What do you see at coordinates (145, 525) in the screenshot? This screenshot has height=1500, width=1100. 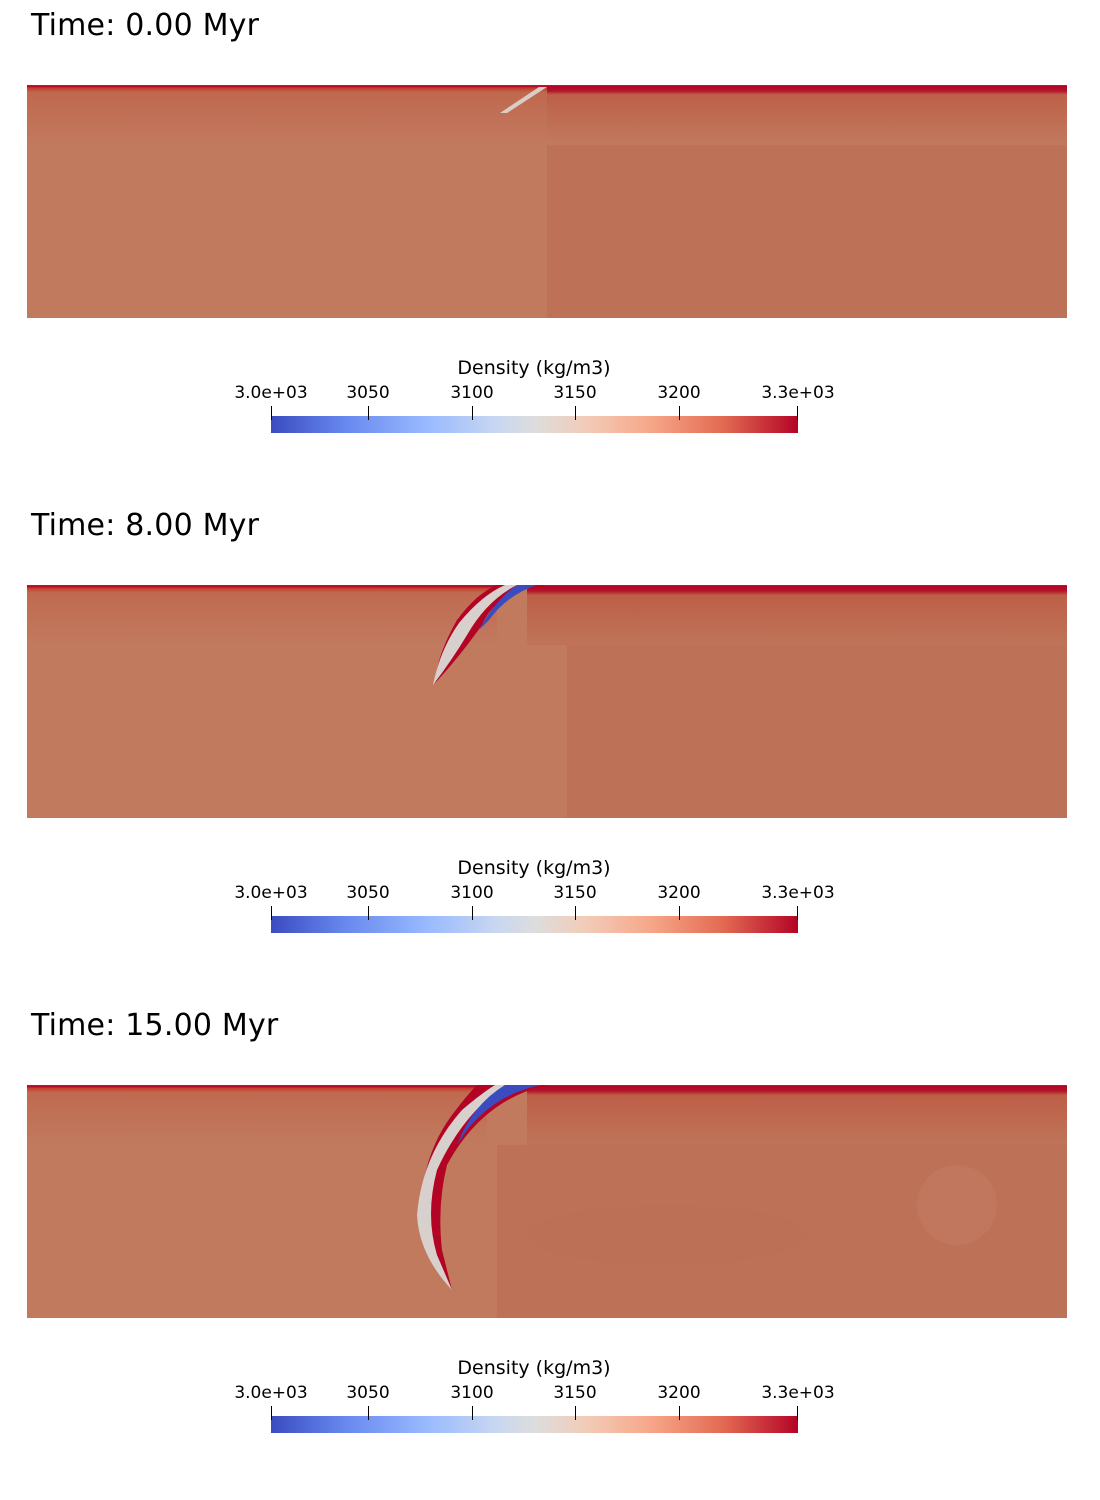 I see `time-label: Time: 8.00 Myr` at bounding box center [145, 525].